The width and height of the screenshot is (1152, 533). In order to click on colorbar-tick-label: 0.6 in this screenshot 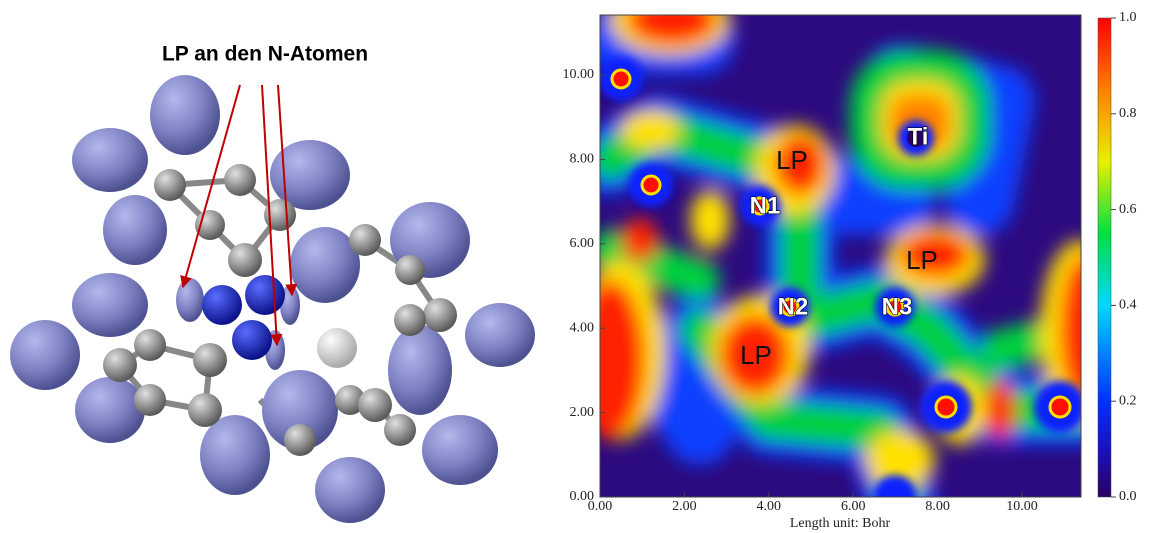, I will do `click(1128, 209)`.